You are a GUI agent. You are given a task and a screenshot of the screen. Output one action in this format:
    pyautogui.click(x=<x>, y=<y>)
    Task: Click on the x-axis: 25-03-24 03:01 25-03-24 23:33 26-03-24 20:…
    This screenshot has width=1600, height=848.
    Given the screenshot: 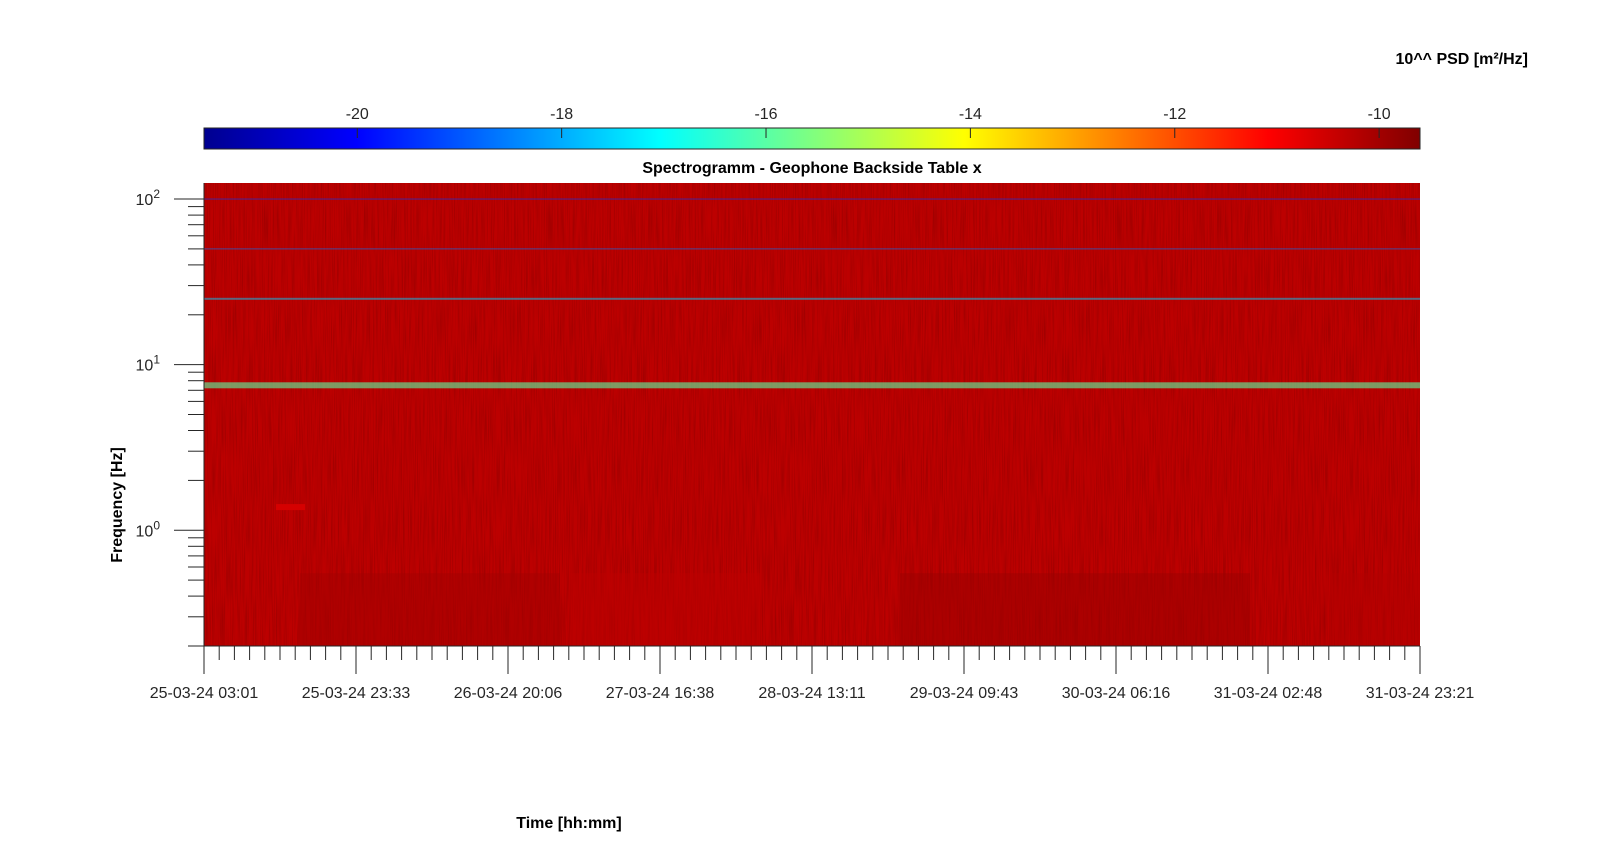 What is the action you would take?
    pyautogui.click(x=812, y=673)
    